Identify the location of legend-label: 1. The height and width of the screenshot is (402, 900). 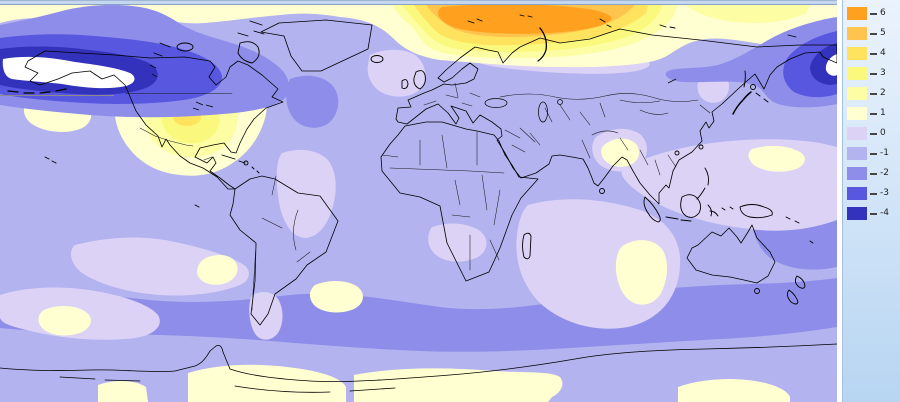
(883, 113).